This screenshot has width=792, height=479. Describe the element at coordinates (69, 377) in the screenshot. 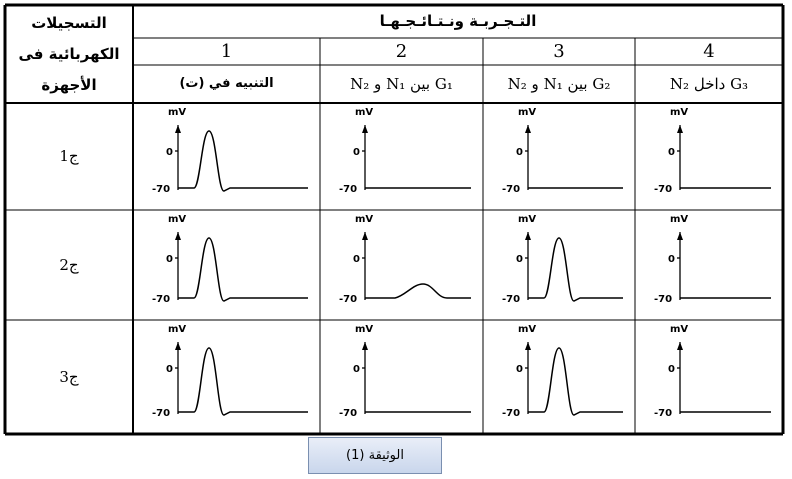

I see `row-label: ج3` at that location.